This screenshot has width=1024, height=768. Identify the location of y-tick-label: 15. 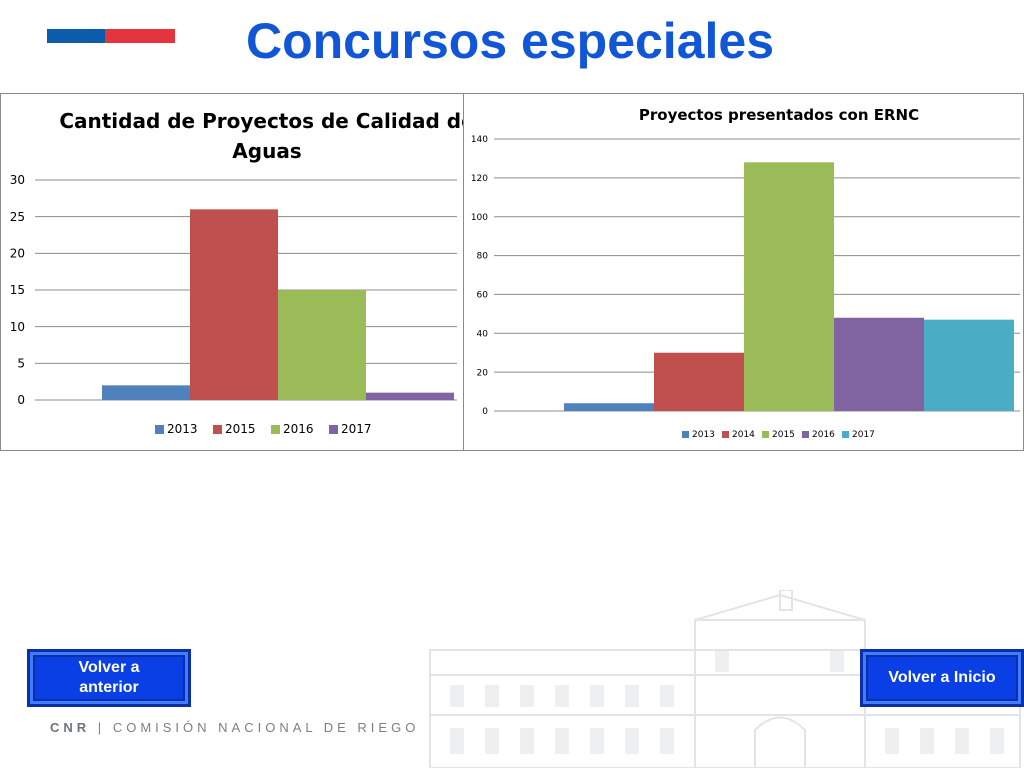
(17, 290).